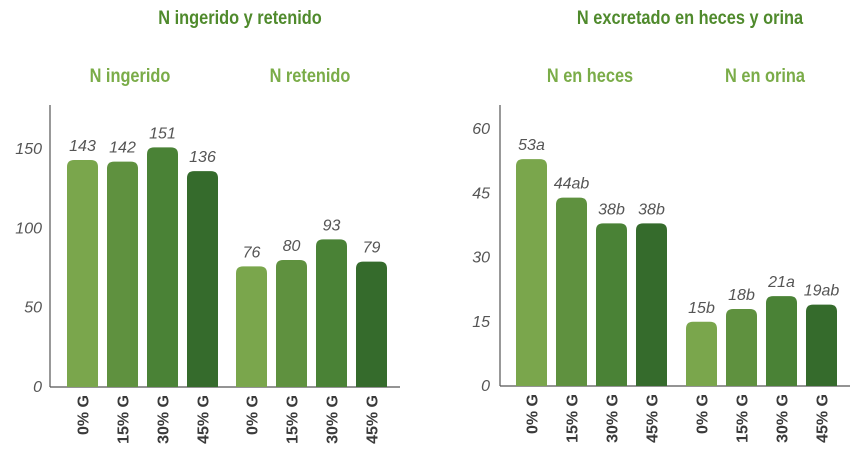 The image size is (865, 449). I want to click on y-tick-label-left: 100, so click(28, 228).